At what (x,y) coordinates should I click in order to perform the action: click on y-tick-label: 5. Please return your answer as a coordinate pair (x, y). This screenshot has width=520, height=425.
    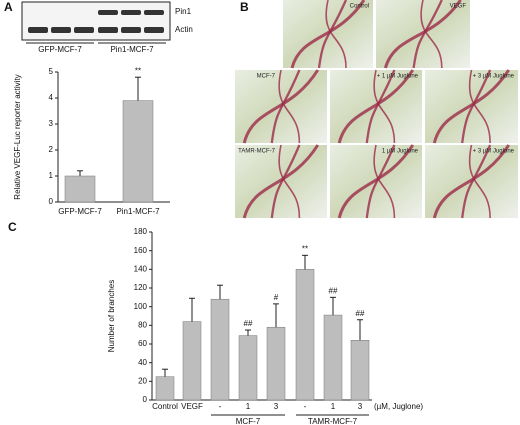
    Looking at the image, I should click on (51, 71).